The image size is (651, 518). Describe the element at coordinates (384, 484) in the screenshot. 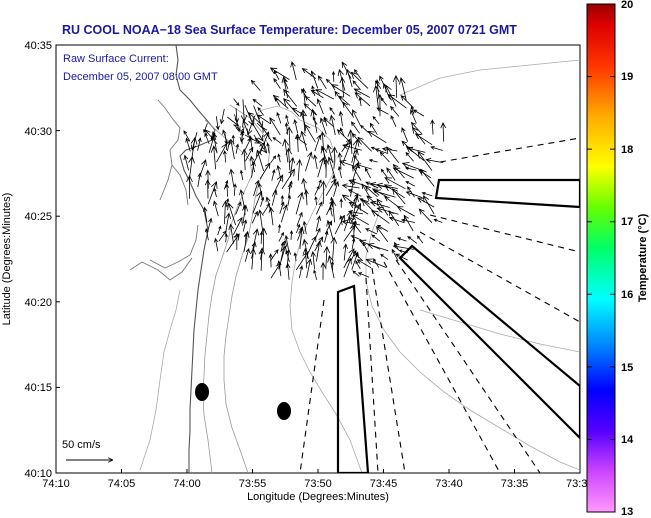

I see `x-tick-label: 73:45` at that location.